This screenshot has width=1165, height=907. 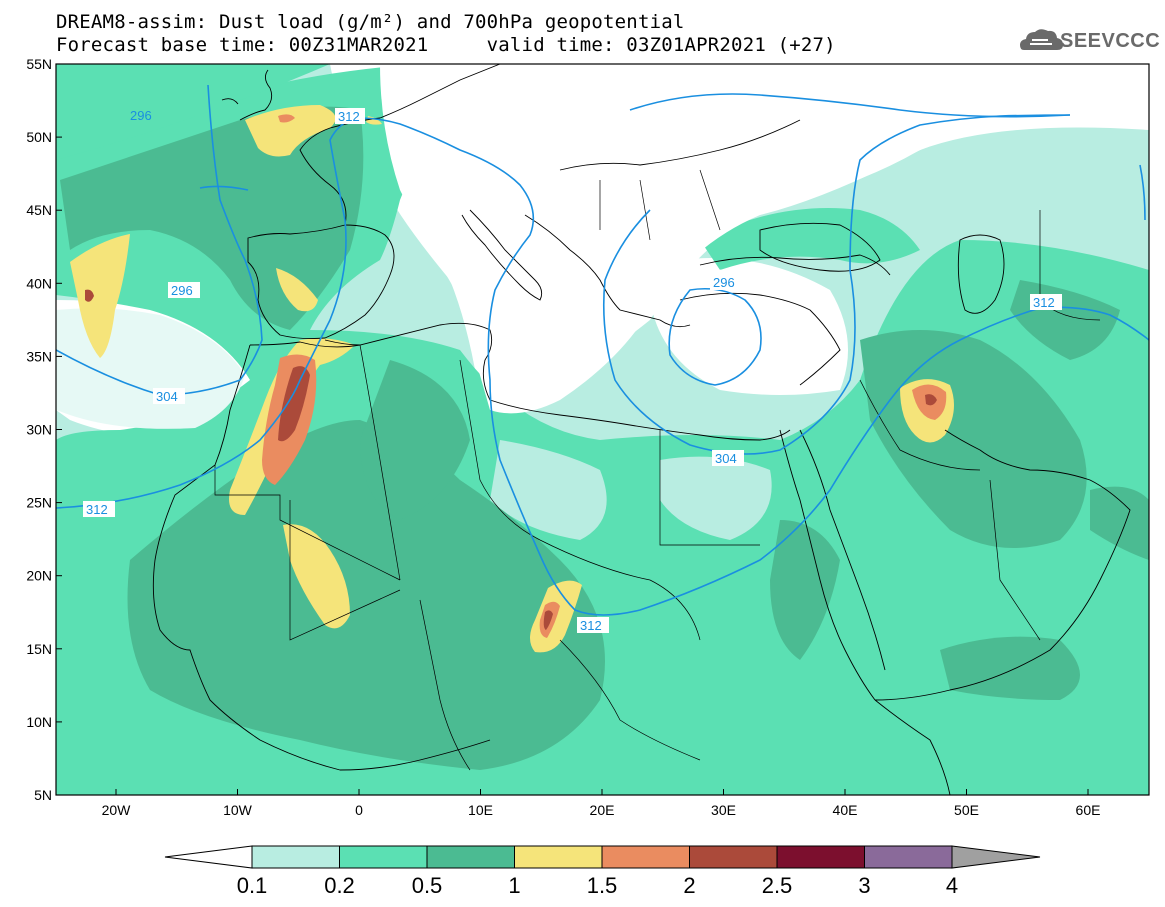 What do you see at coordinates (39, 430) in the screenshot?
I see `lat-tick-label: 30N` at bounding box center [39, 430].